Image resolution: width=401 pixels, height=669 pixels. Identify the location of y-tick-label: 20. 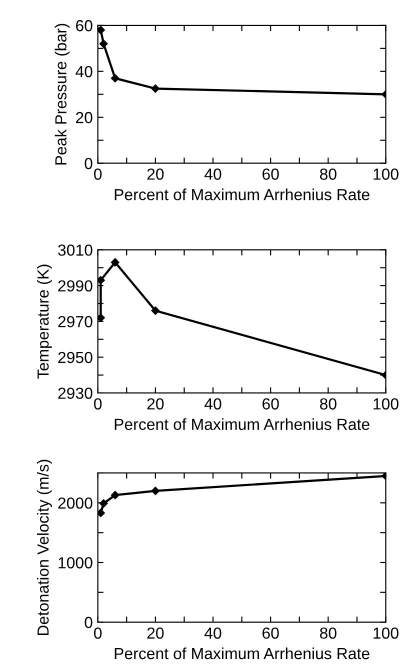
(84, 118).